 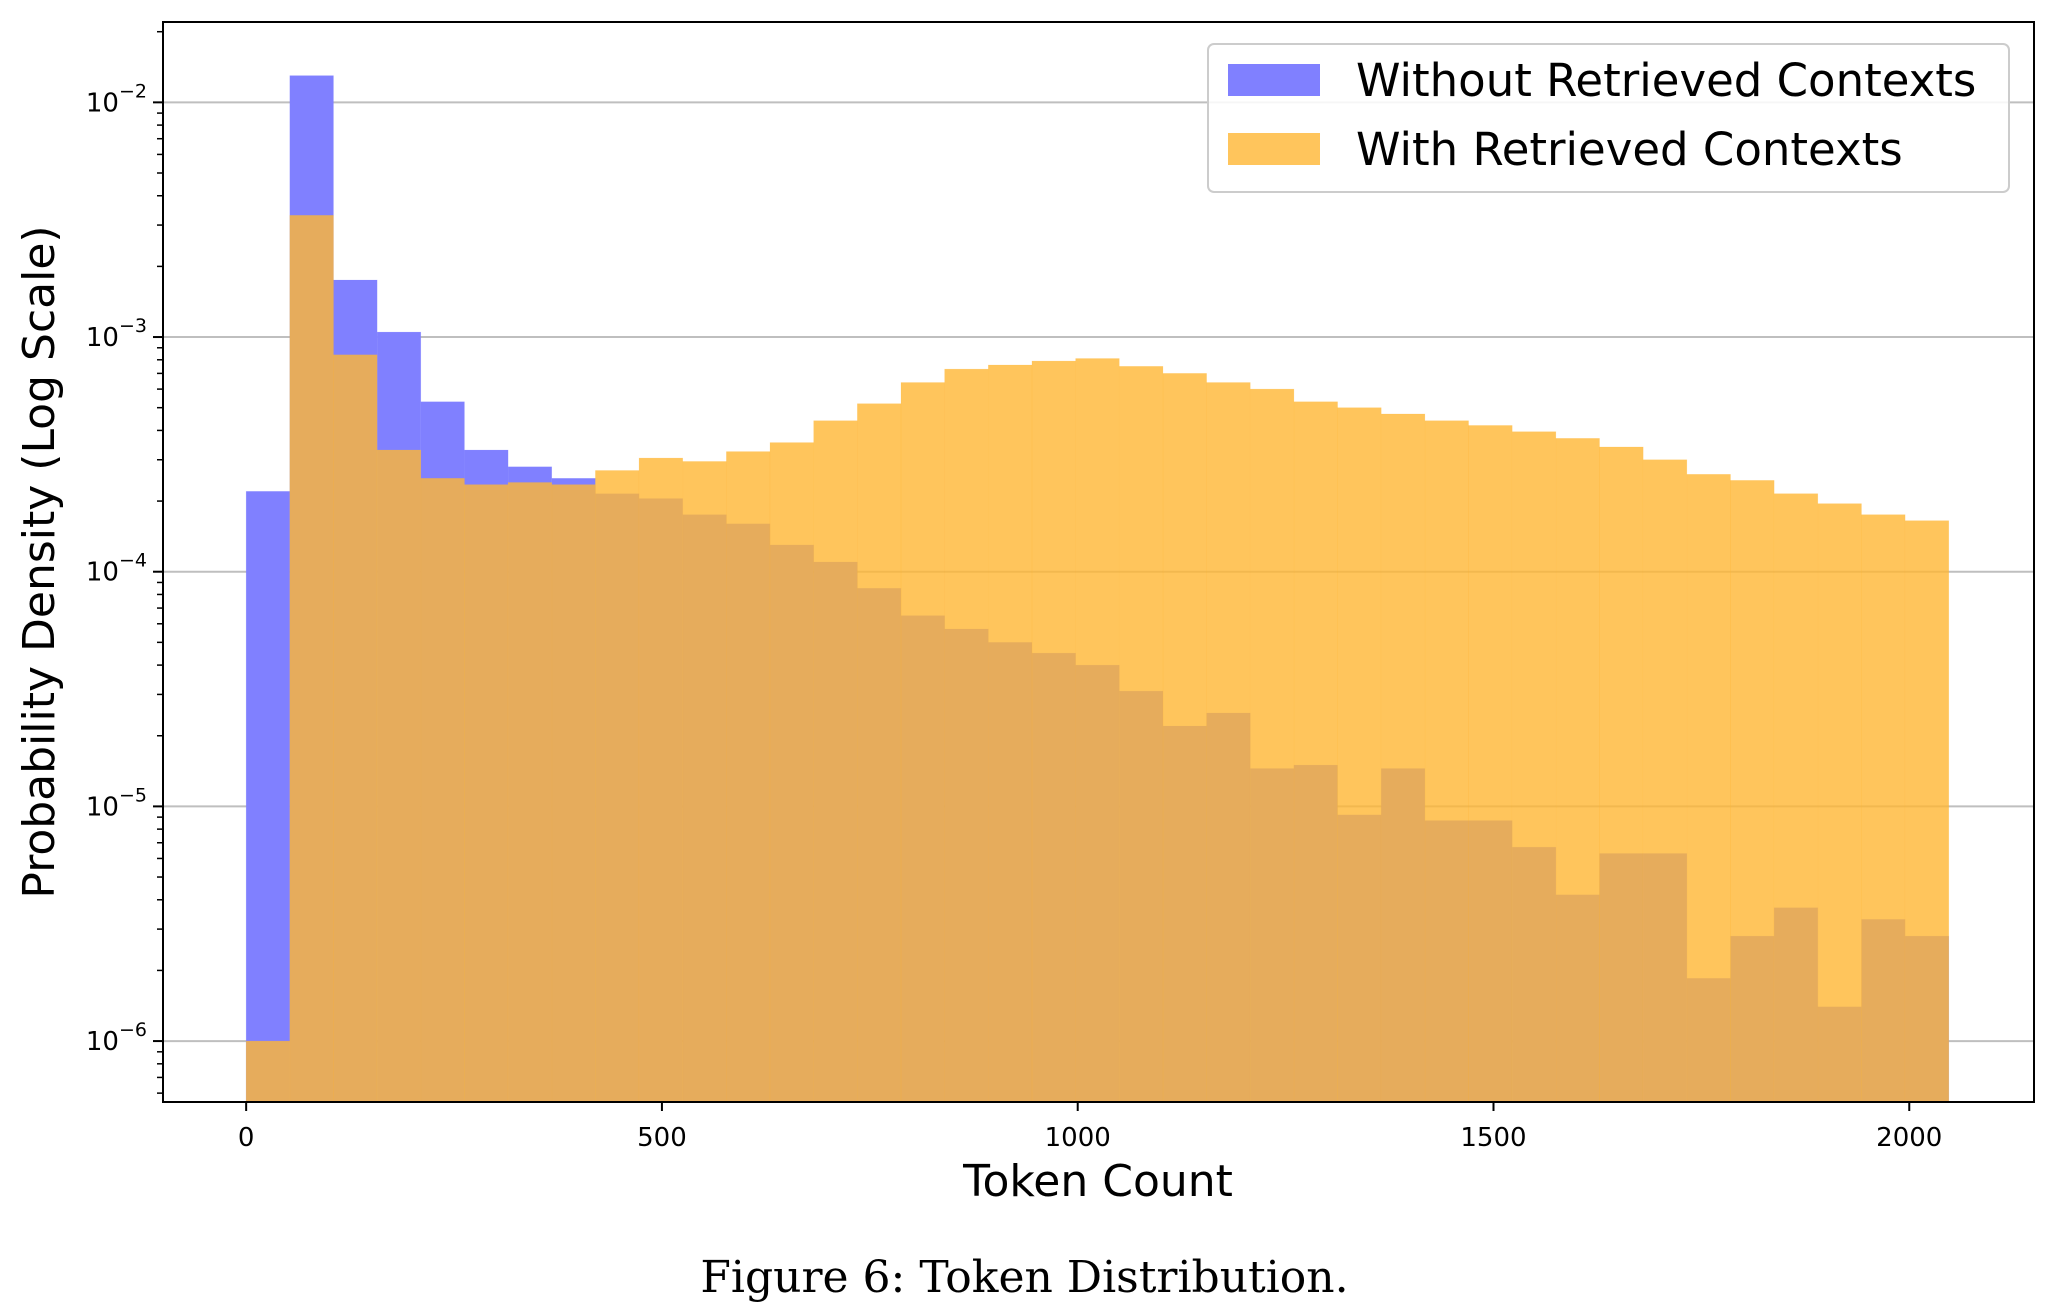 I want to click on y-axis-label: Probability Density (Log Scale), so click(x=39, y=561).